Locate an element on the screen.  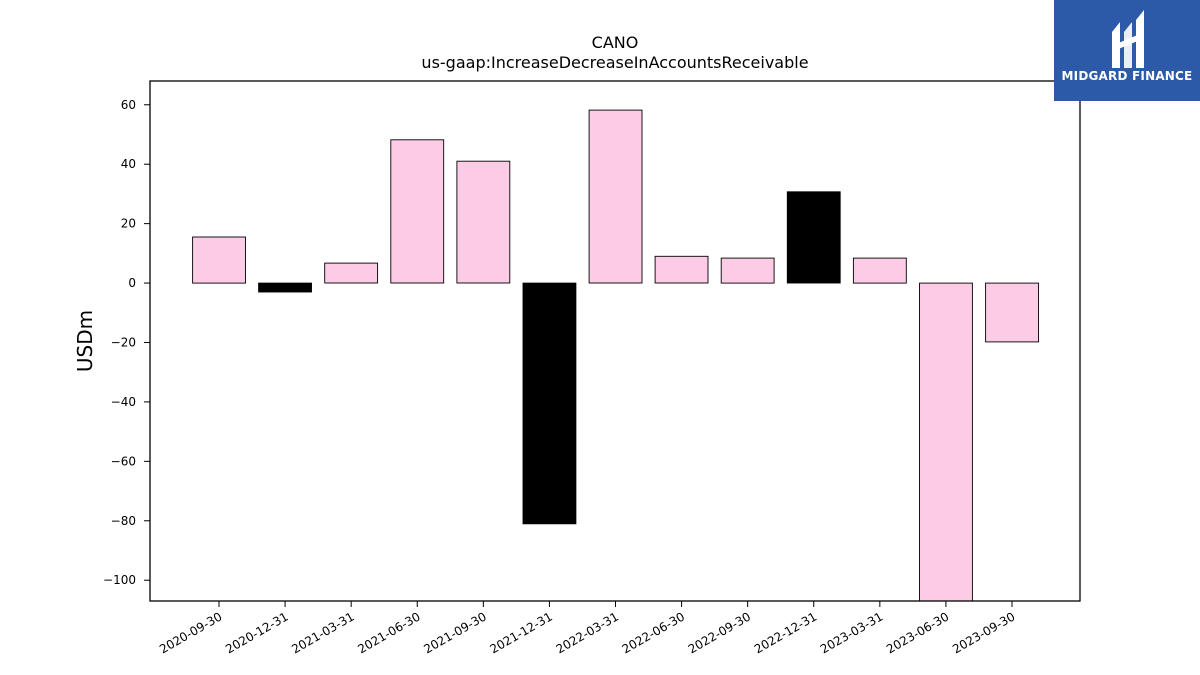
y-tick-label: −40 is located at coordinates (123, 402).